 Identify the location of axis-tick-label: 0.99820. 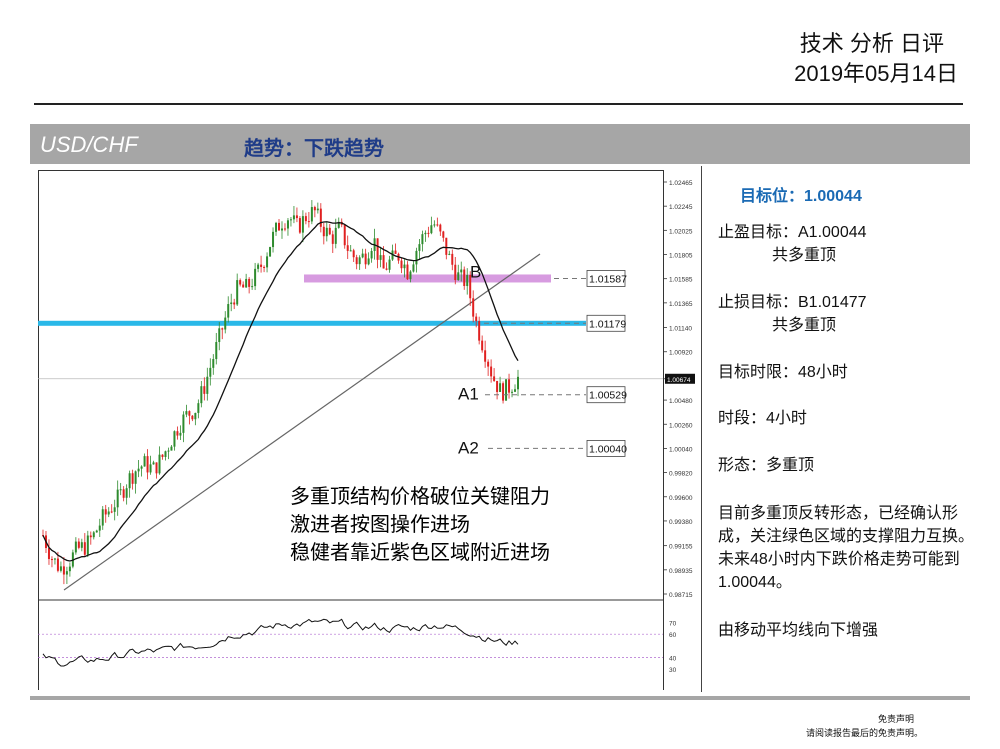
(681, 474).